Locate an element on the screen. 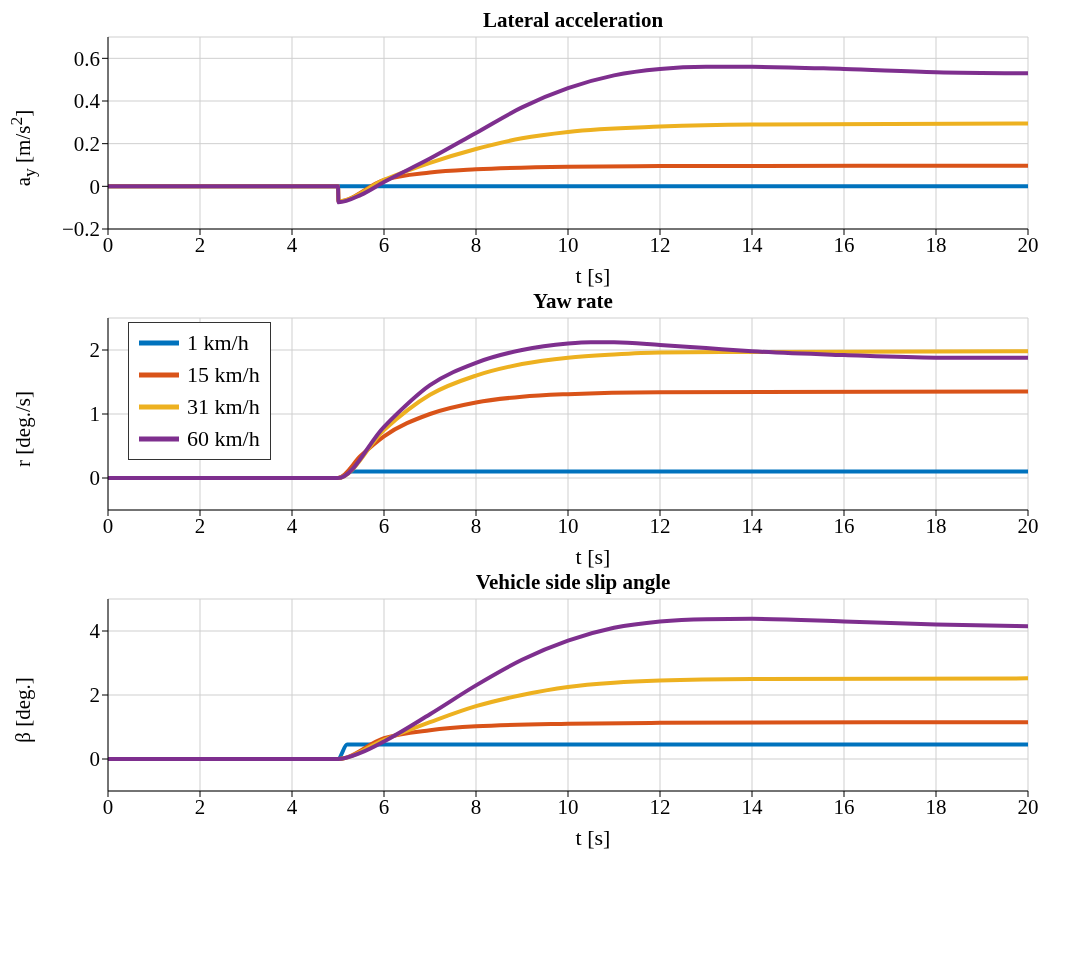 Image resolution: width=1086 pixels, height=969 pixels. legend-label: 1 km/h is located at coordinates (218, 343).